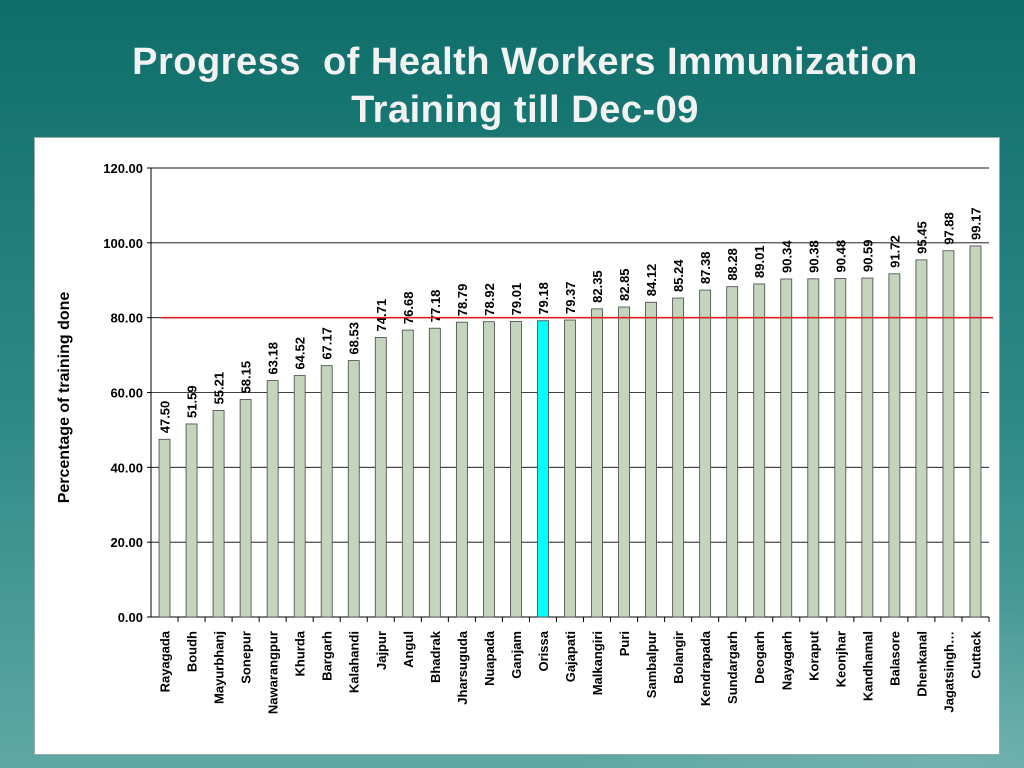 This screenshot has height=768, width=1024. What do you see at coordinates (354, 662) in the screenshot?
I see `category-label: Kalahandi` at bounding box center [354, 662].